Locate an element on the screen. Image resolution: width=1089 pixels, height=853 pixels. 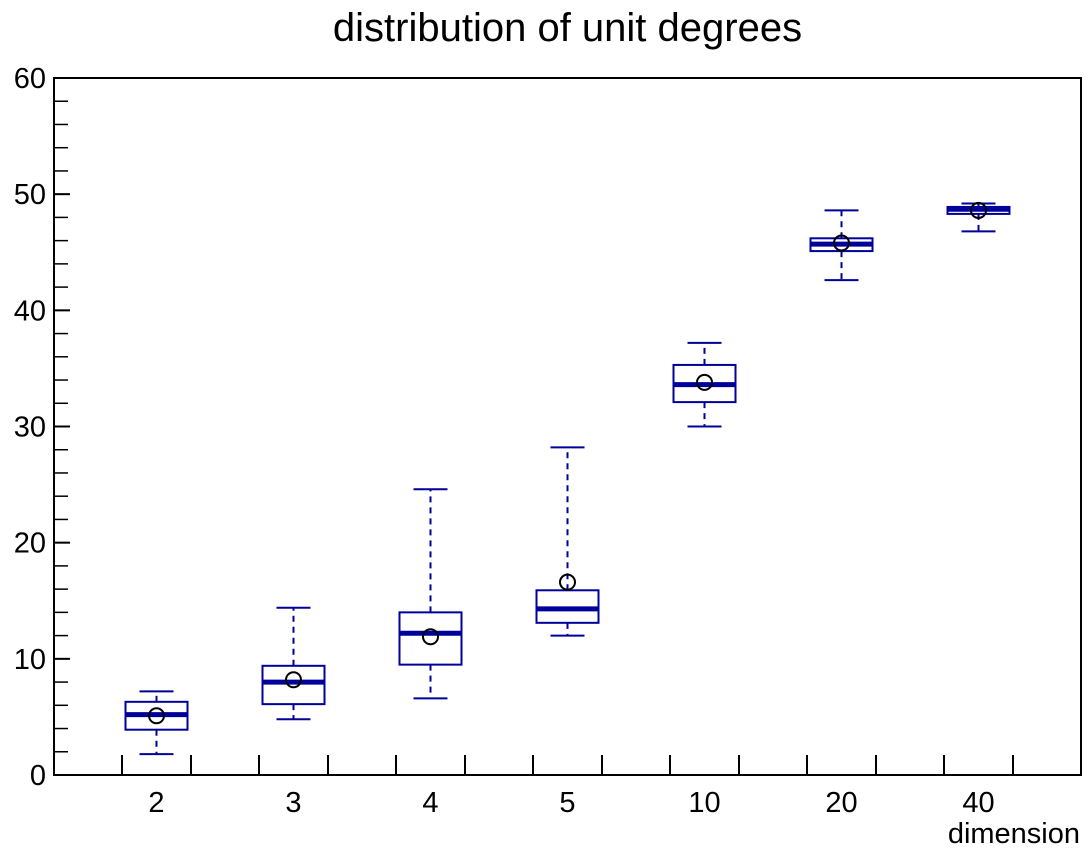
chart-title: distribution of unit degrees is located at coordinates (567, 28).